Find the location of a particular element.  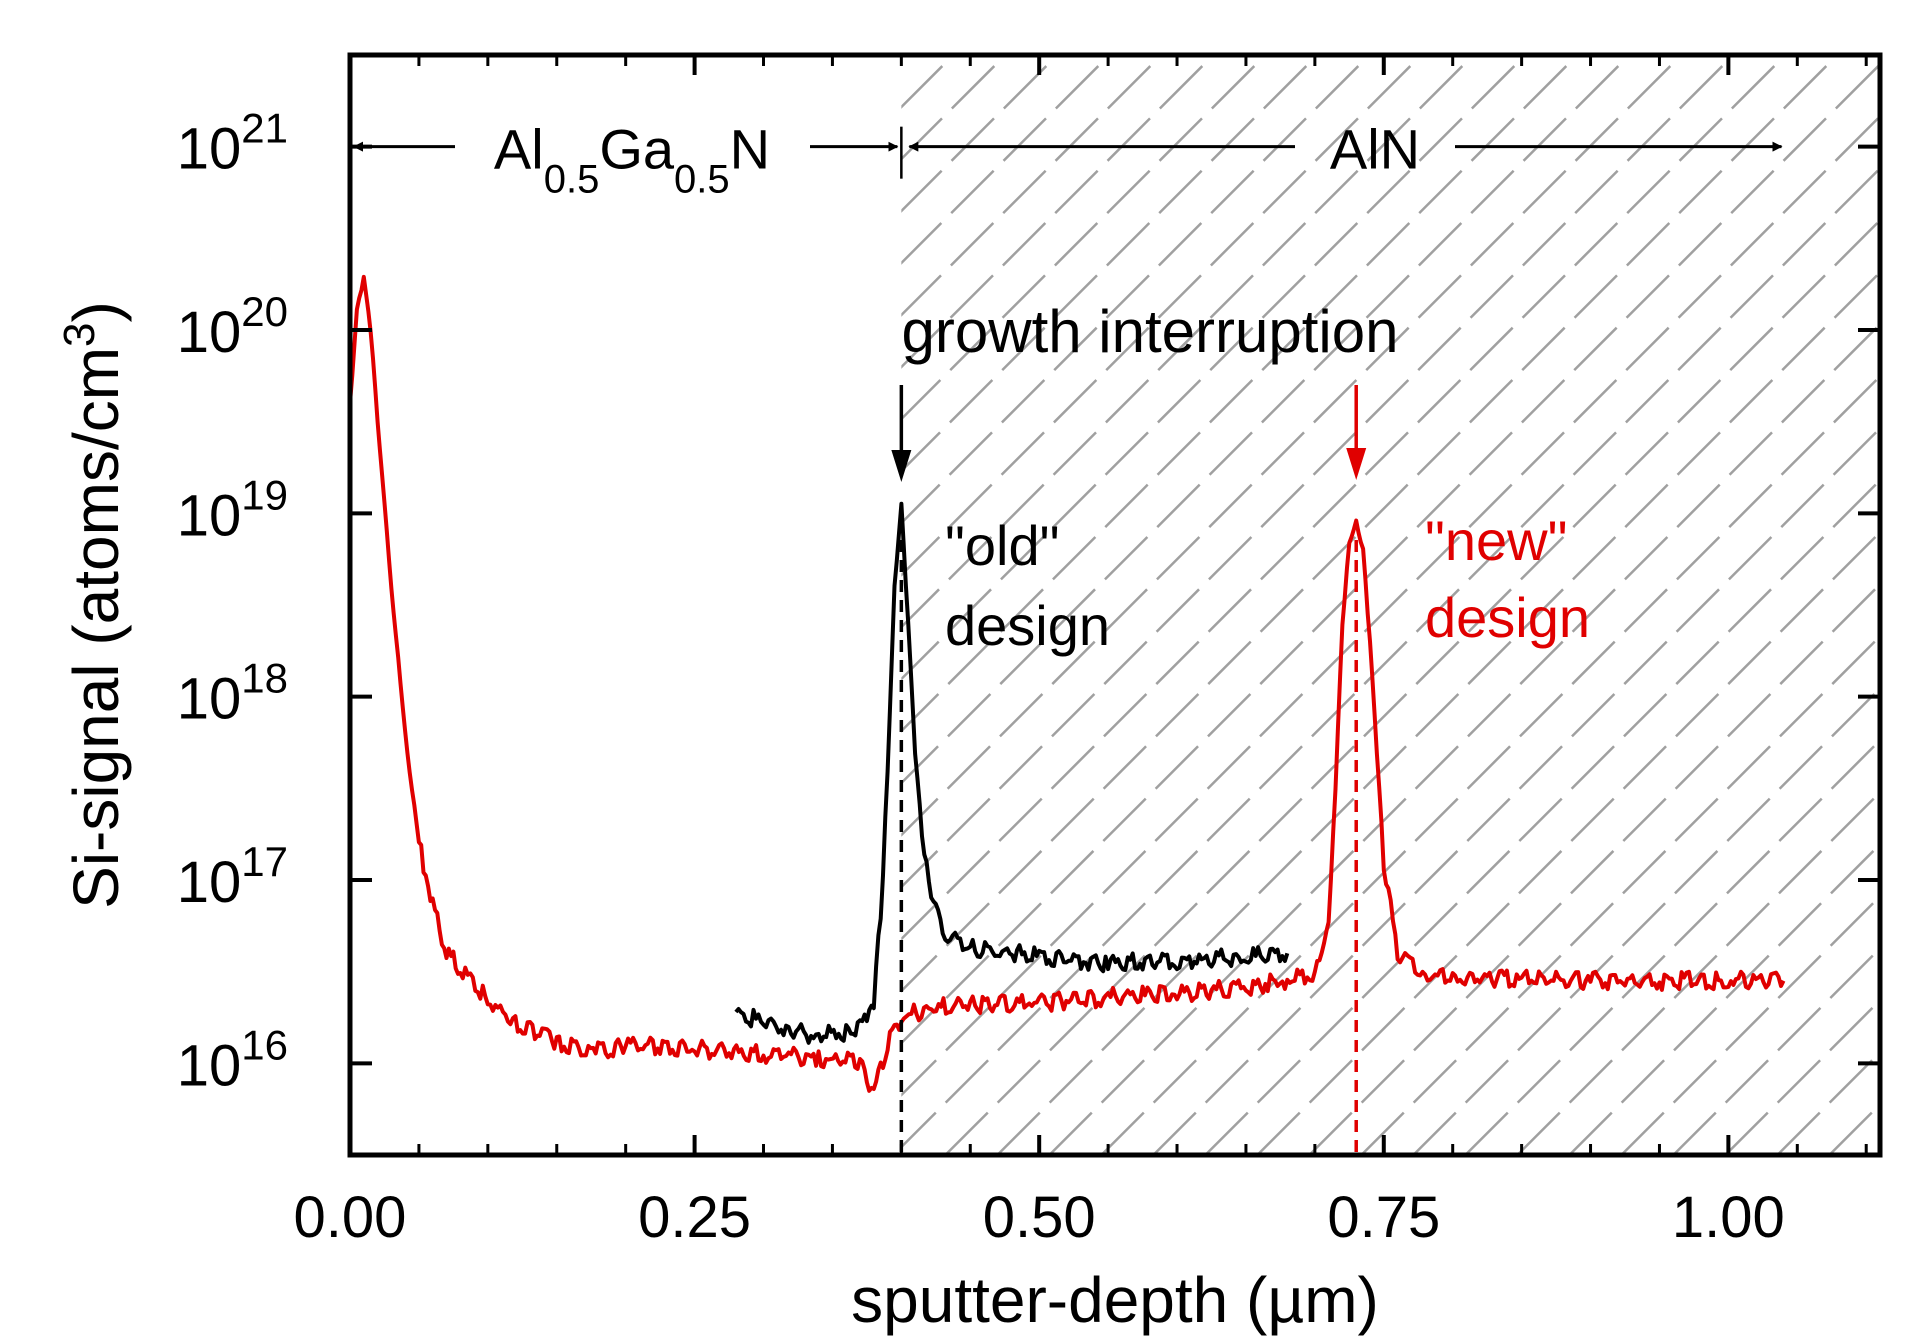

x-tick-label: 0.25 is located at coordinates (694, 1217).